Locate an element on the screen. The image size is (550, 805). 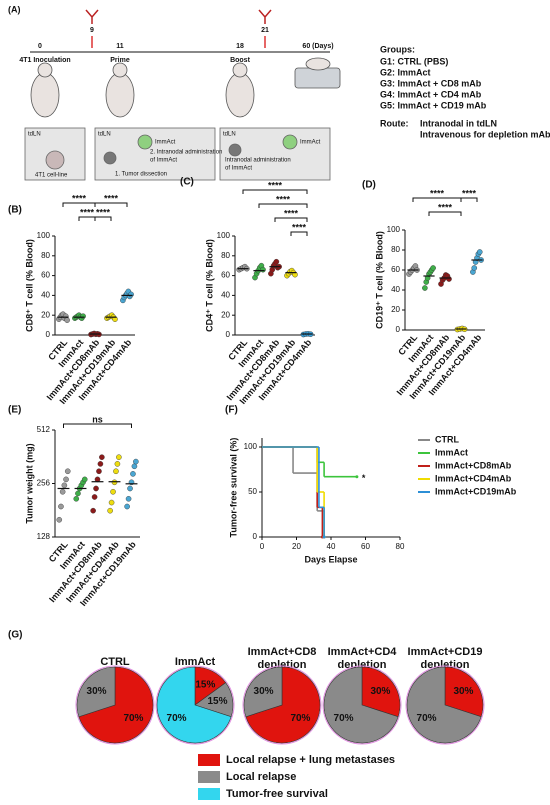
route-label: Intravenous for depletion mAbs is located at coordinates (485, 134).